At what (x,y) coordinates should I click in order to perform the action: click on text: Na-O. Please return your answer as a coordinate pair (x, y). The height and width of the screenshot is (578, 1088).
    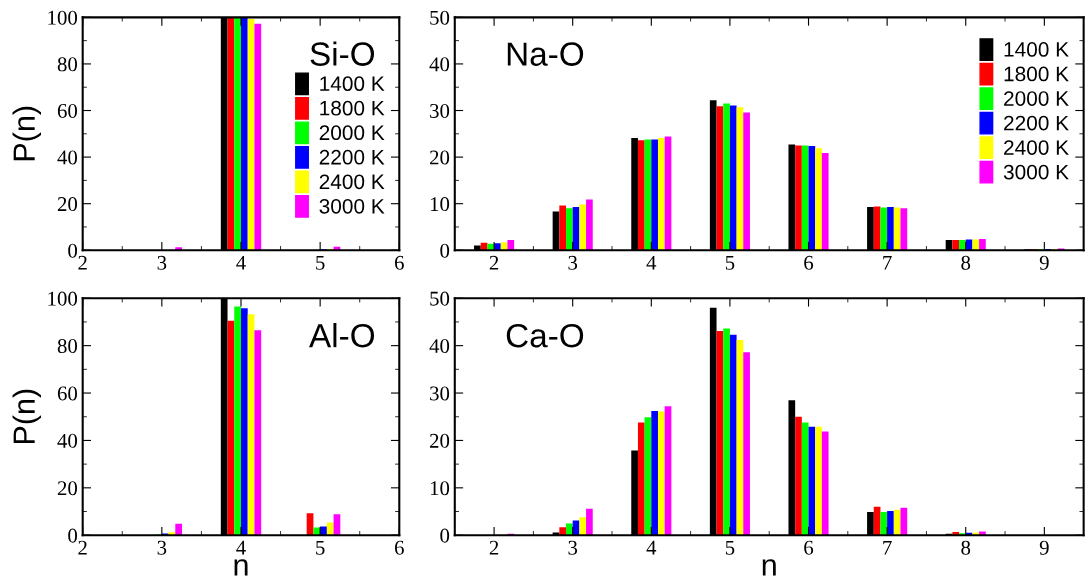
    Looking at the image, I should click on (545, 54).